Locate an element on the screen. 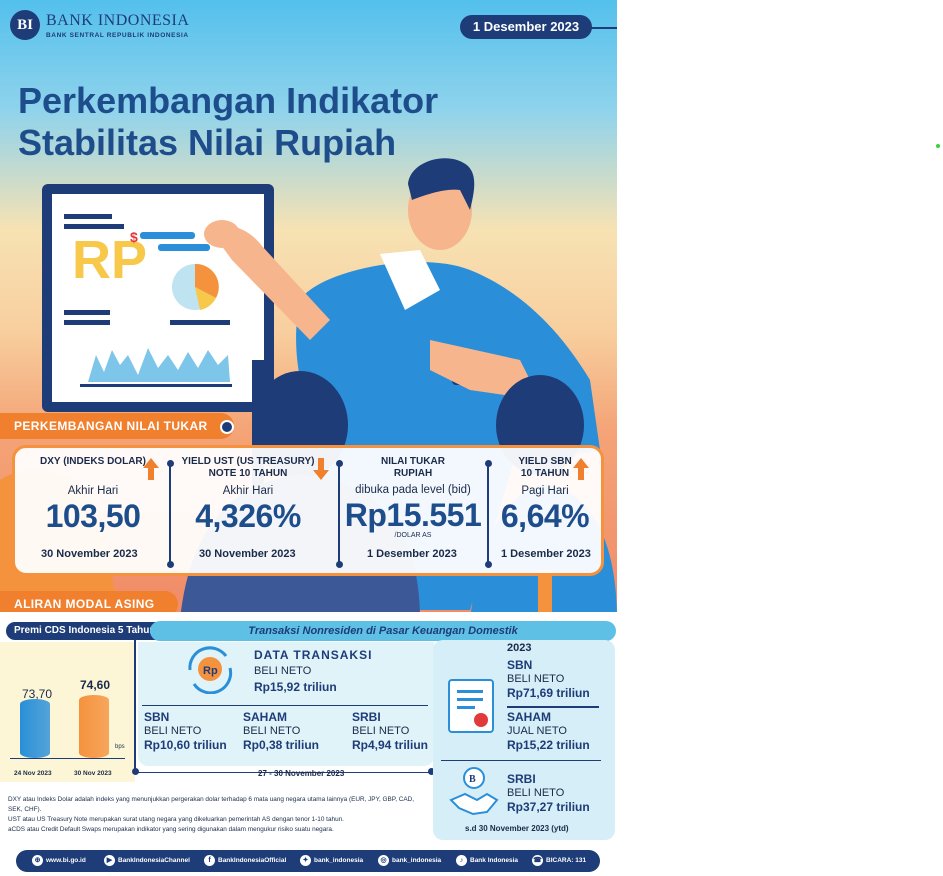 The width and height of the screenshot is (943, 876). indicator-value: Rp15.551 is located at coordinates (413, 515).